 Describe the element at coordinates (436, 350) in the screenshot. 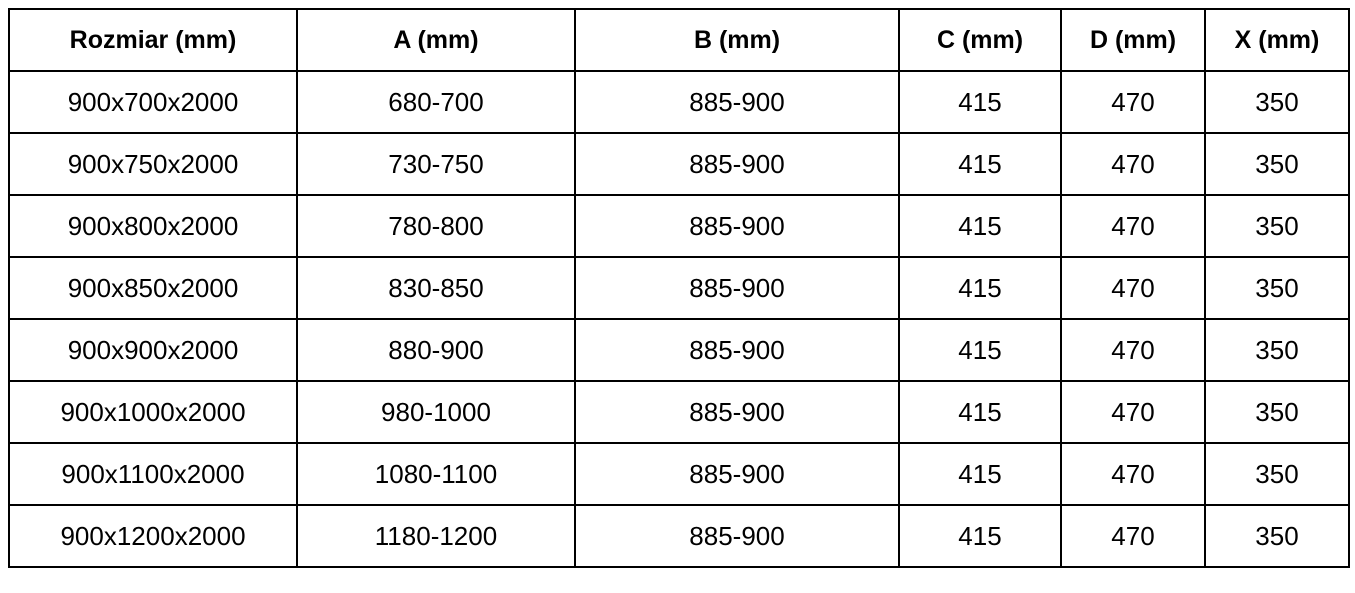

I see `table-cell: 880-900` at that location.